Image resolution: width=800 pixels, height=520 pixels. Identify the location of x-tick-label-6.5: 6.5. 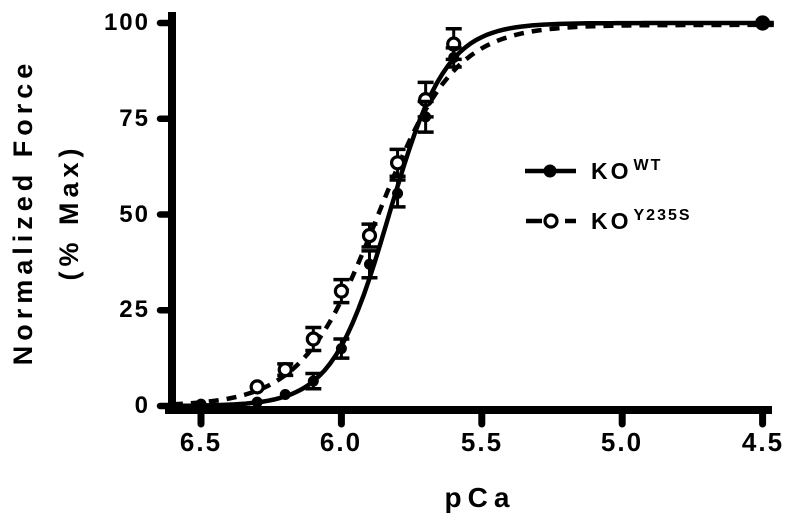
(201, 442).